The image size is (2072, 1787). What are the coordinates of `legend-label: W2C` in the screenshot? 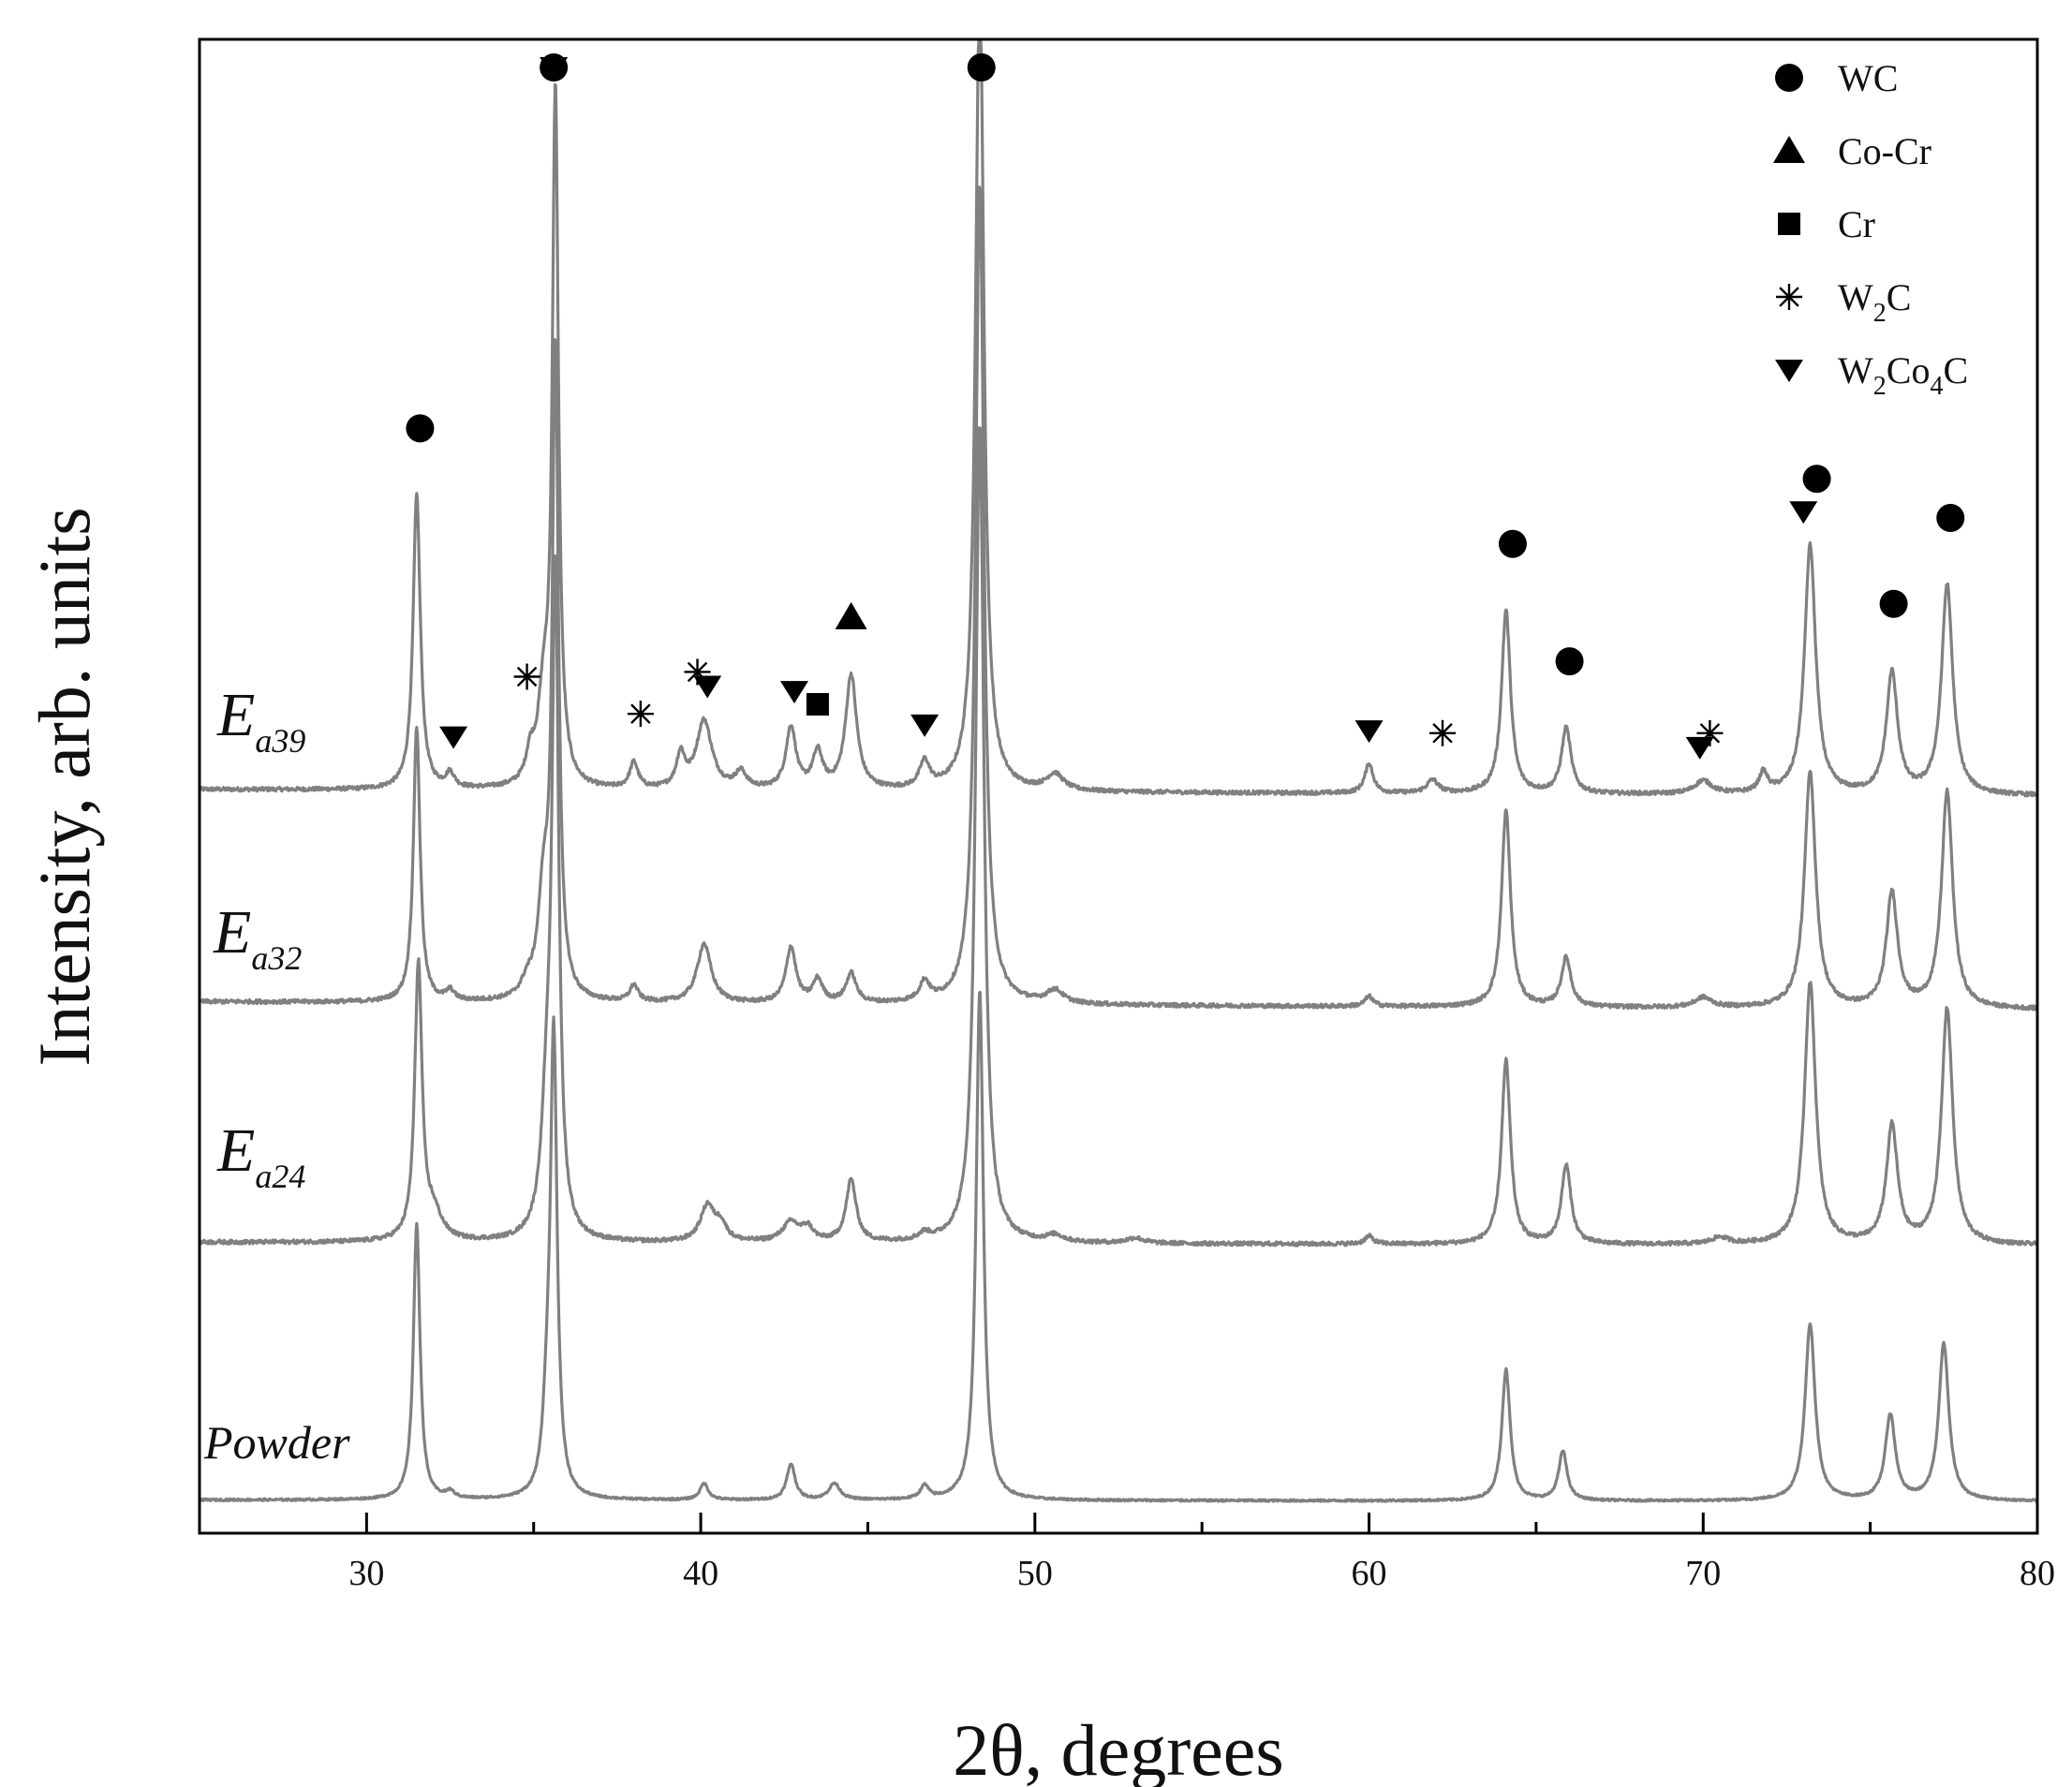 It's located at (1874, 302).